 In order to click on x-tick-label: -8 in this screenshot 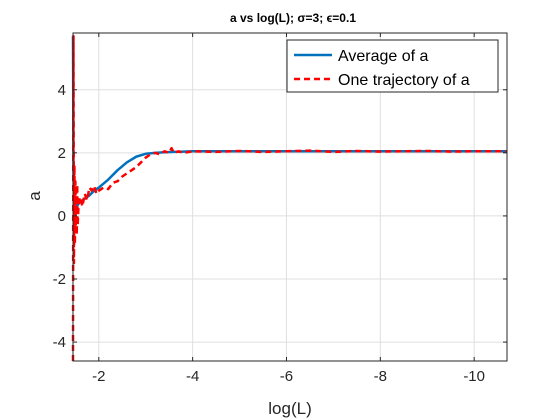, I will do `click(380, 376)`.